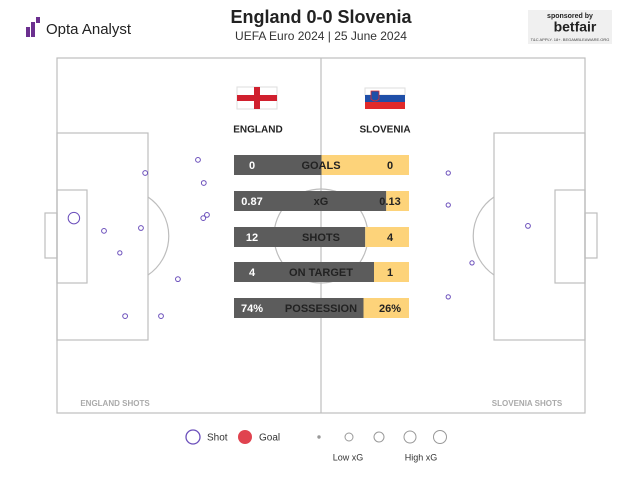  Describe the element at coordinates (269, 438) in the screenshot. I see `legend-goal: Goal` at that location.